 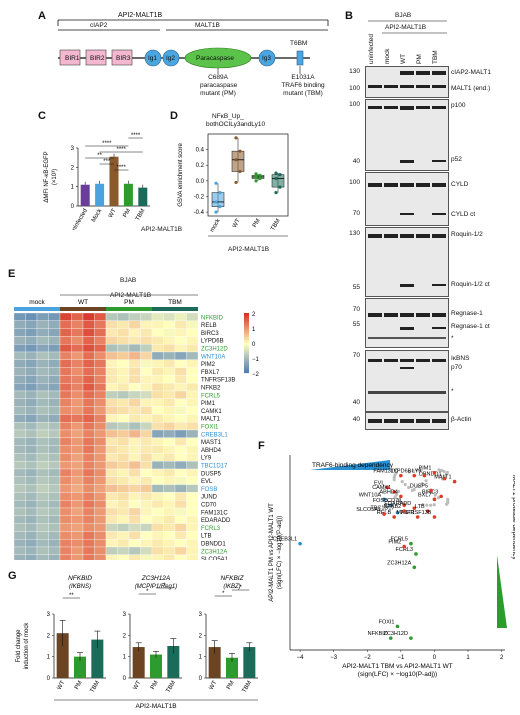 What do you see at coordinates (153, 58) in the screenshot?
I see `ig1-label: Ig1` at bounding box center [153, 58].